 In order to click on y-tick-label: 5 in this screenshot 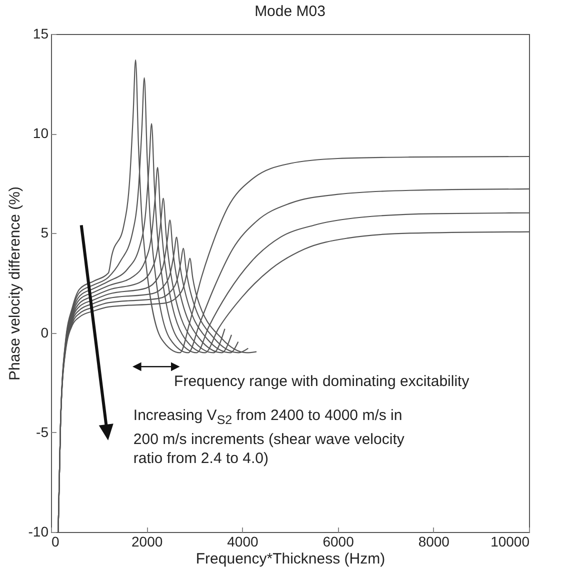, I will do `click(44, 232)`.